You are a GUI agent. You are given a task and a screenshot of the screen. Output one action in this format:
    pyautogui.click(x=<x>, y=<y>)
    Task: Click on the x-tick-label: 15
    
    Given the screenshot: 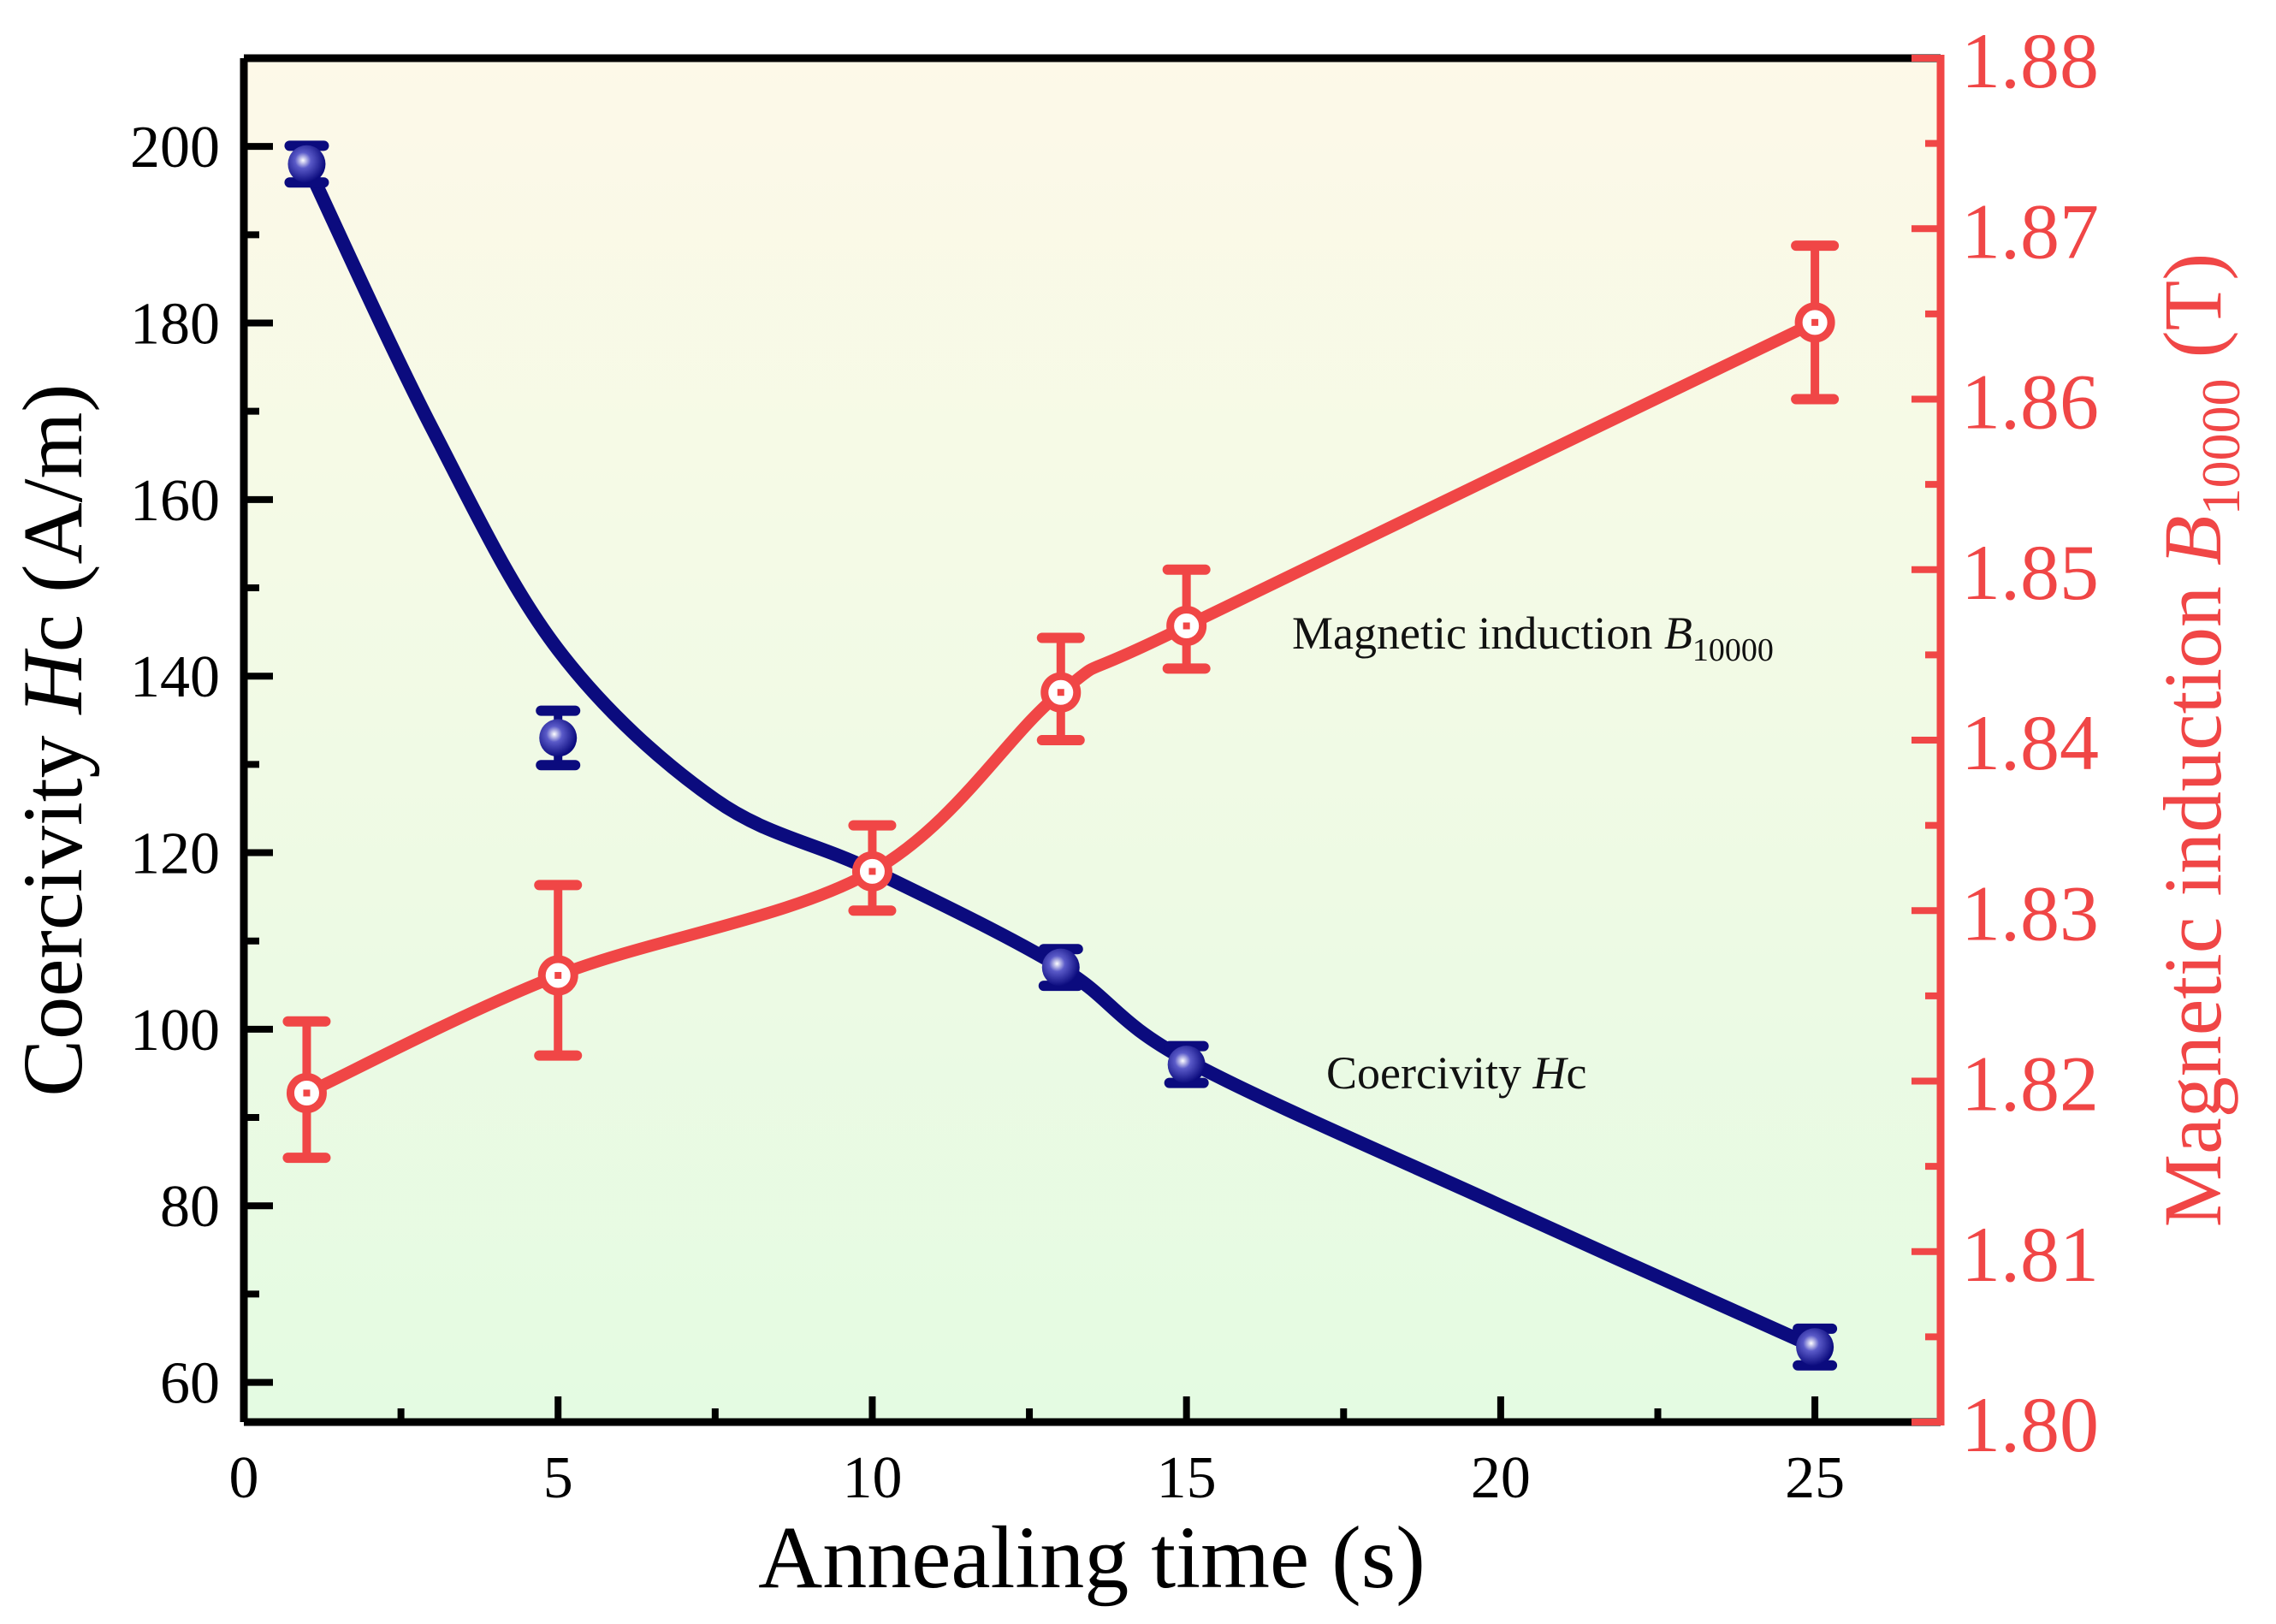 What is the action you would take?
    pyautogui.click(x=1187, y=1478)
    